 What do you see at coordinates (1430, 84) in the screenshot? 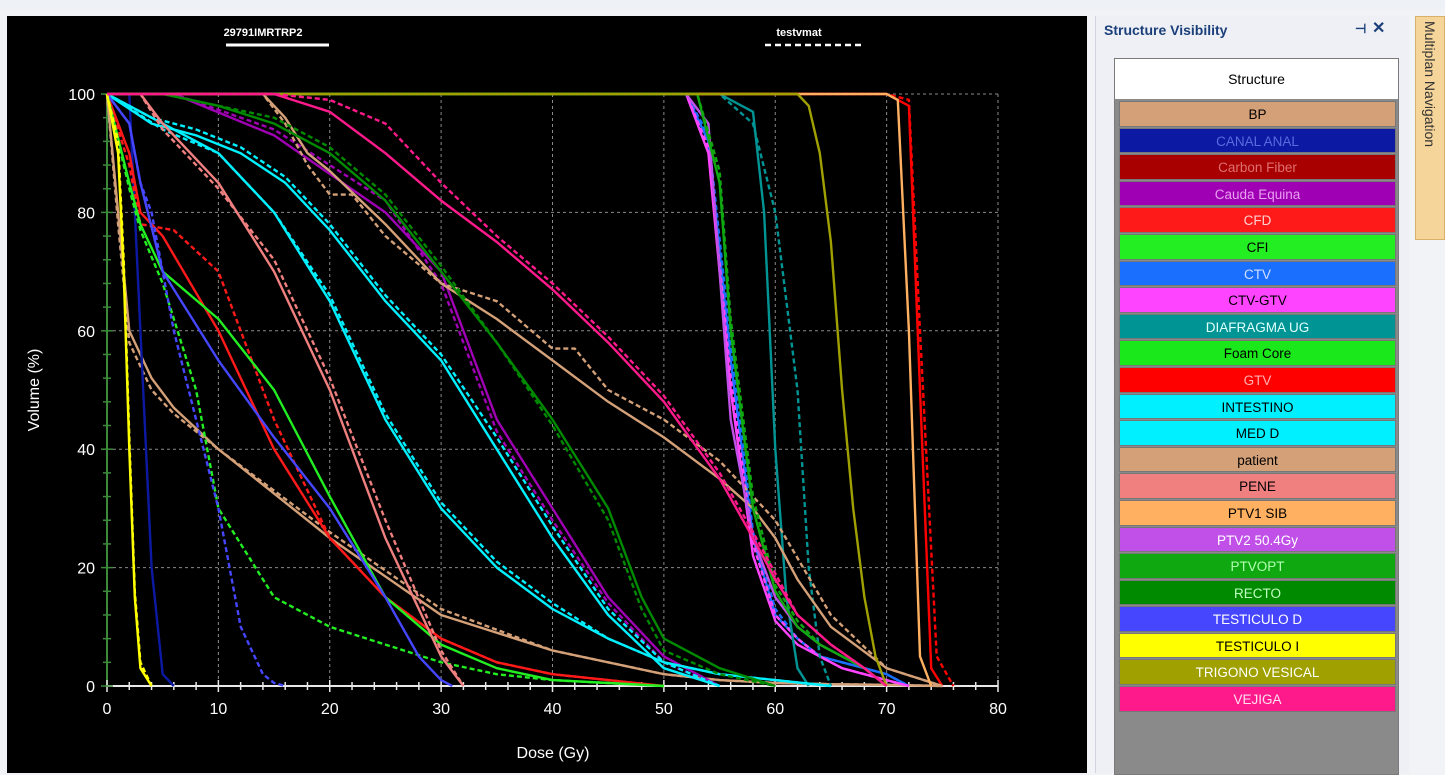
I see `side-tab-label: Multiplan Navigation` at bounding box center [1430, 84].